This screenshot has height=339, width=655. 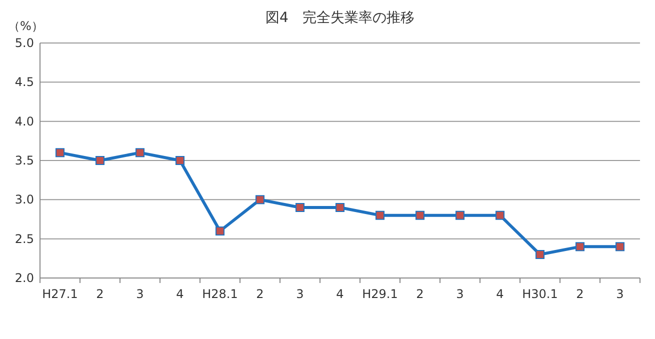 I want to click on ytick: 4.0, so click(x=24, y=121).